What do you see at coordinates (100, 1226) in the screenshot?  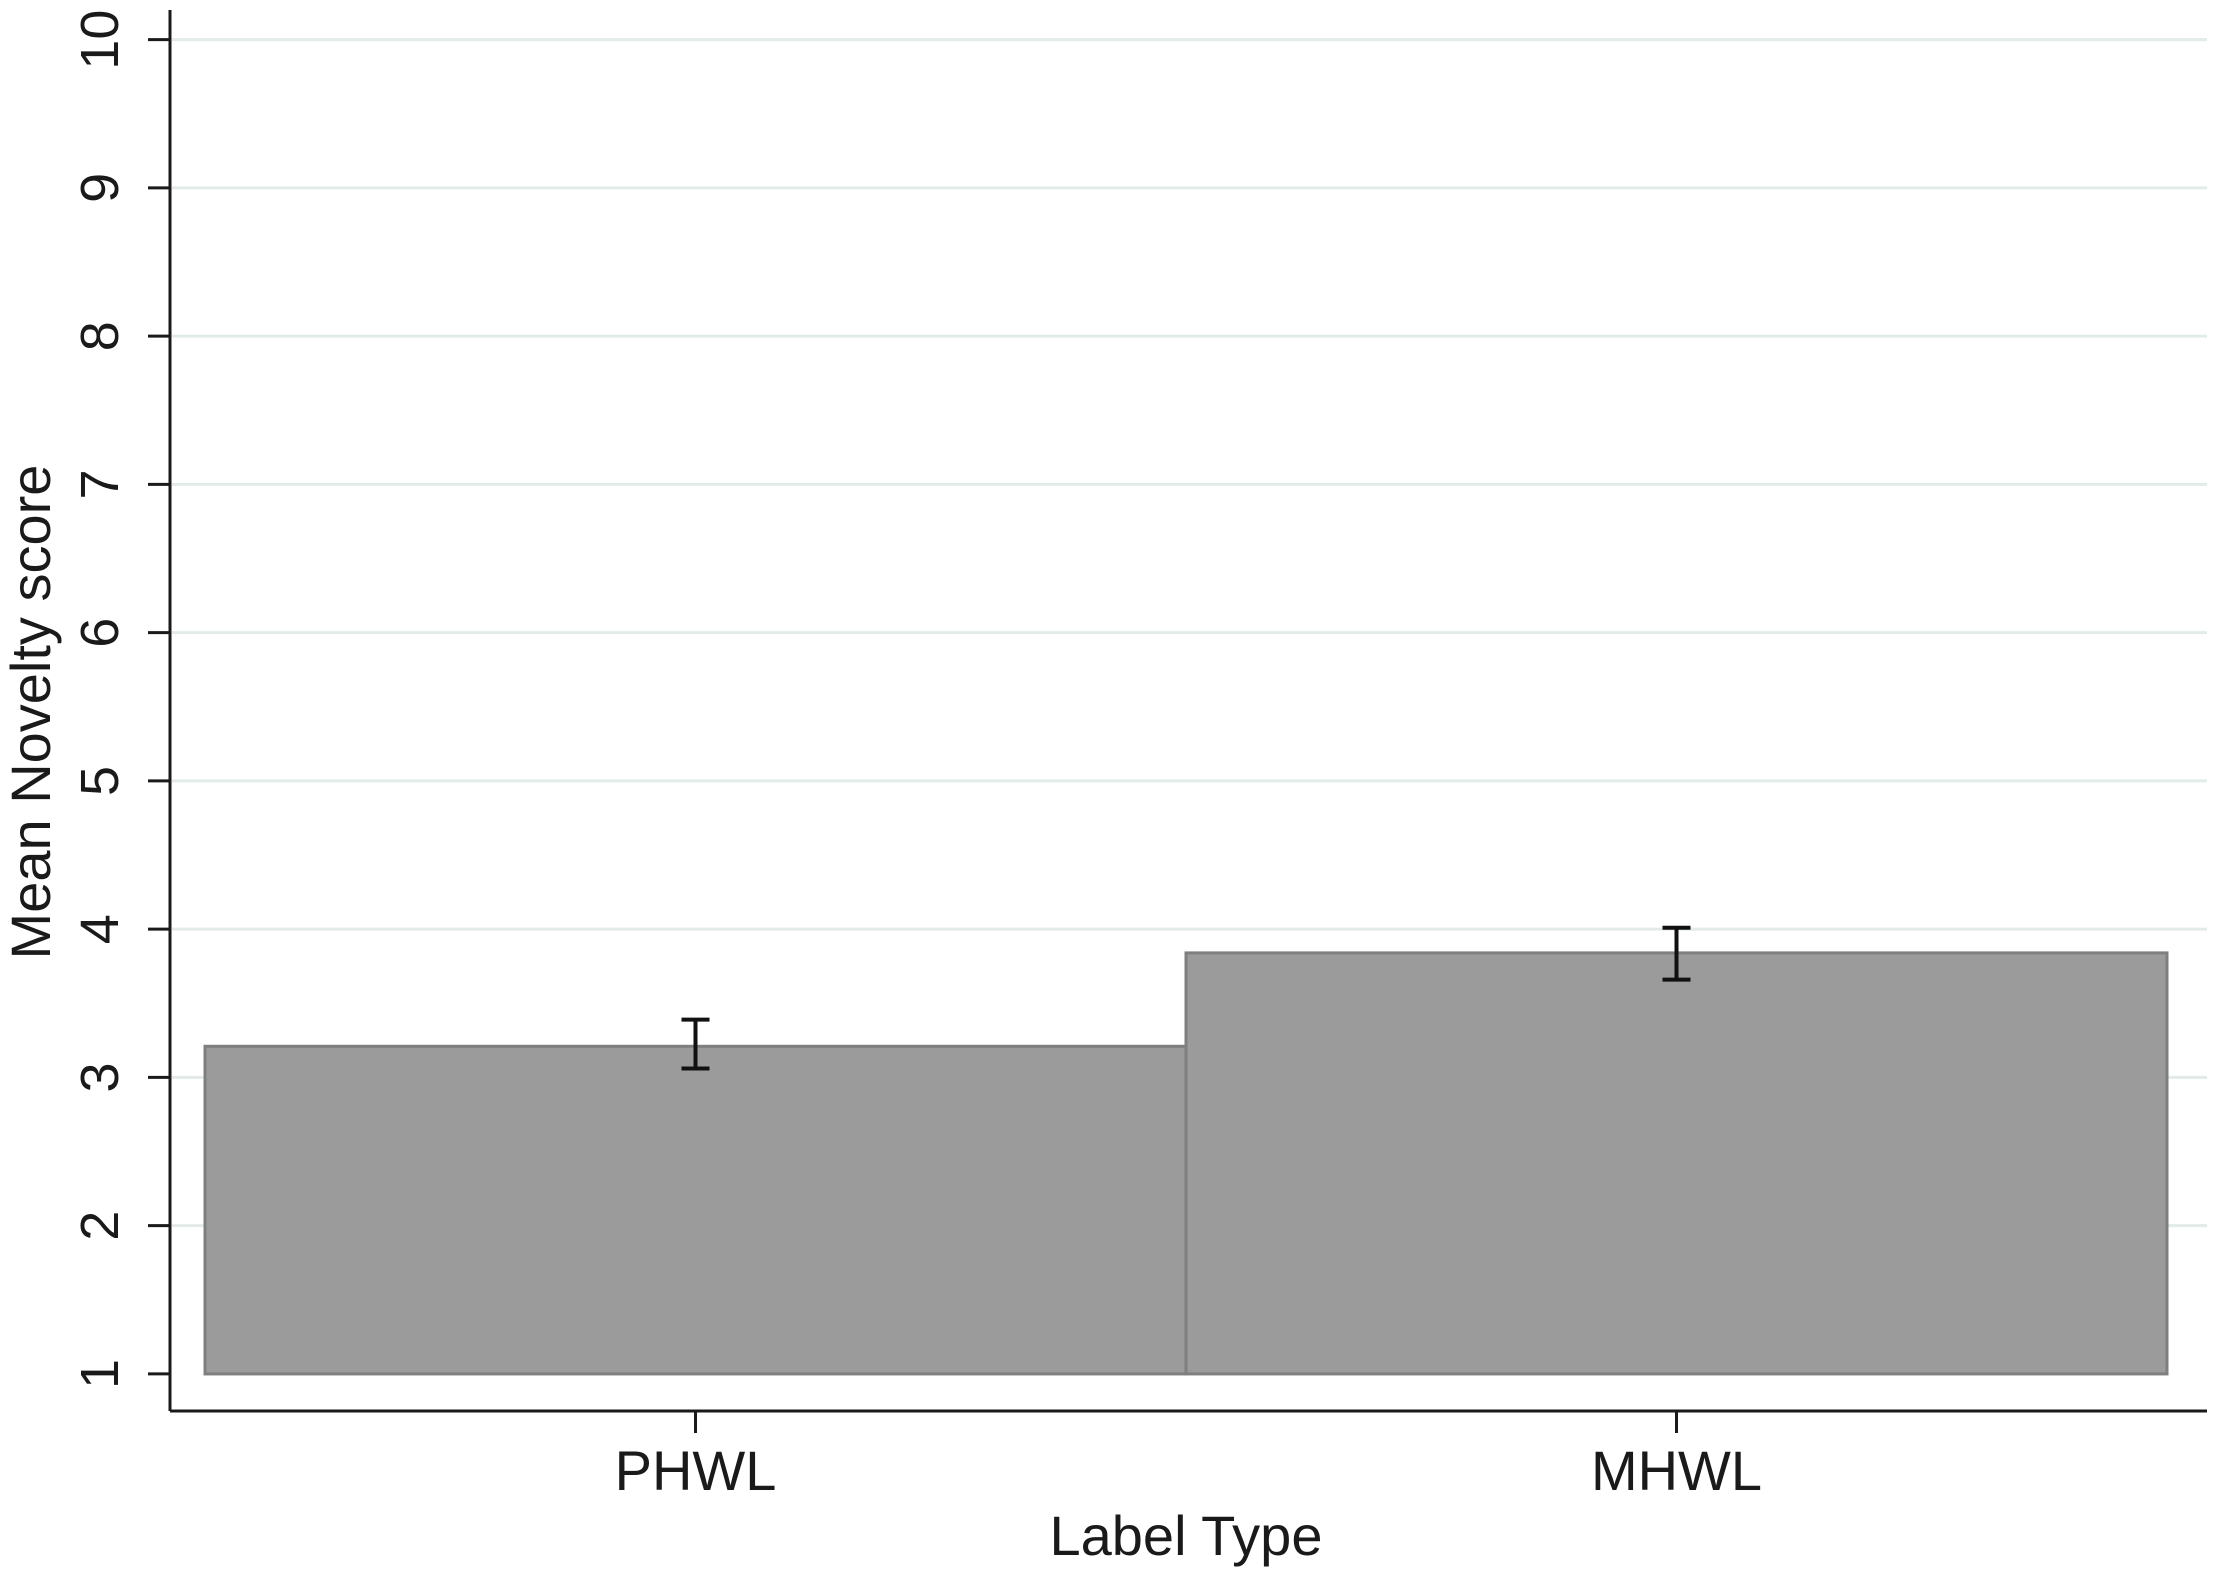 I see `y-tick-label: 2` at bounding box center [100, 1226].